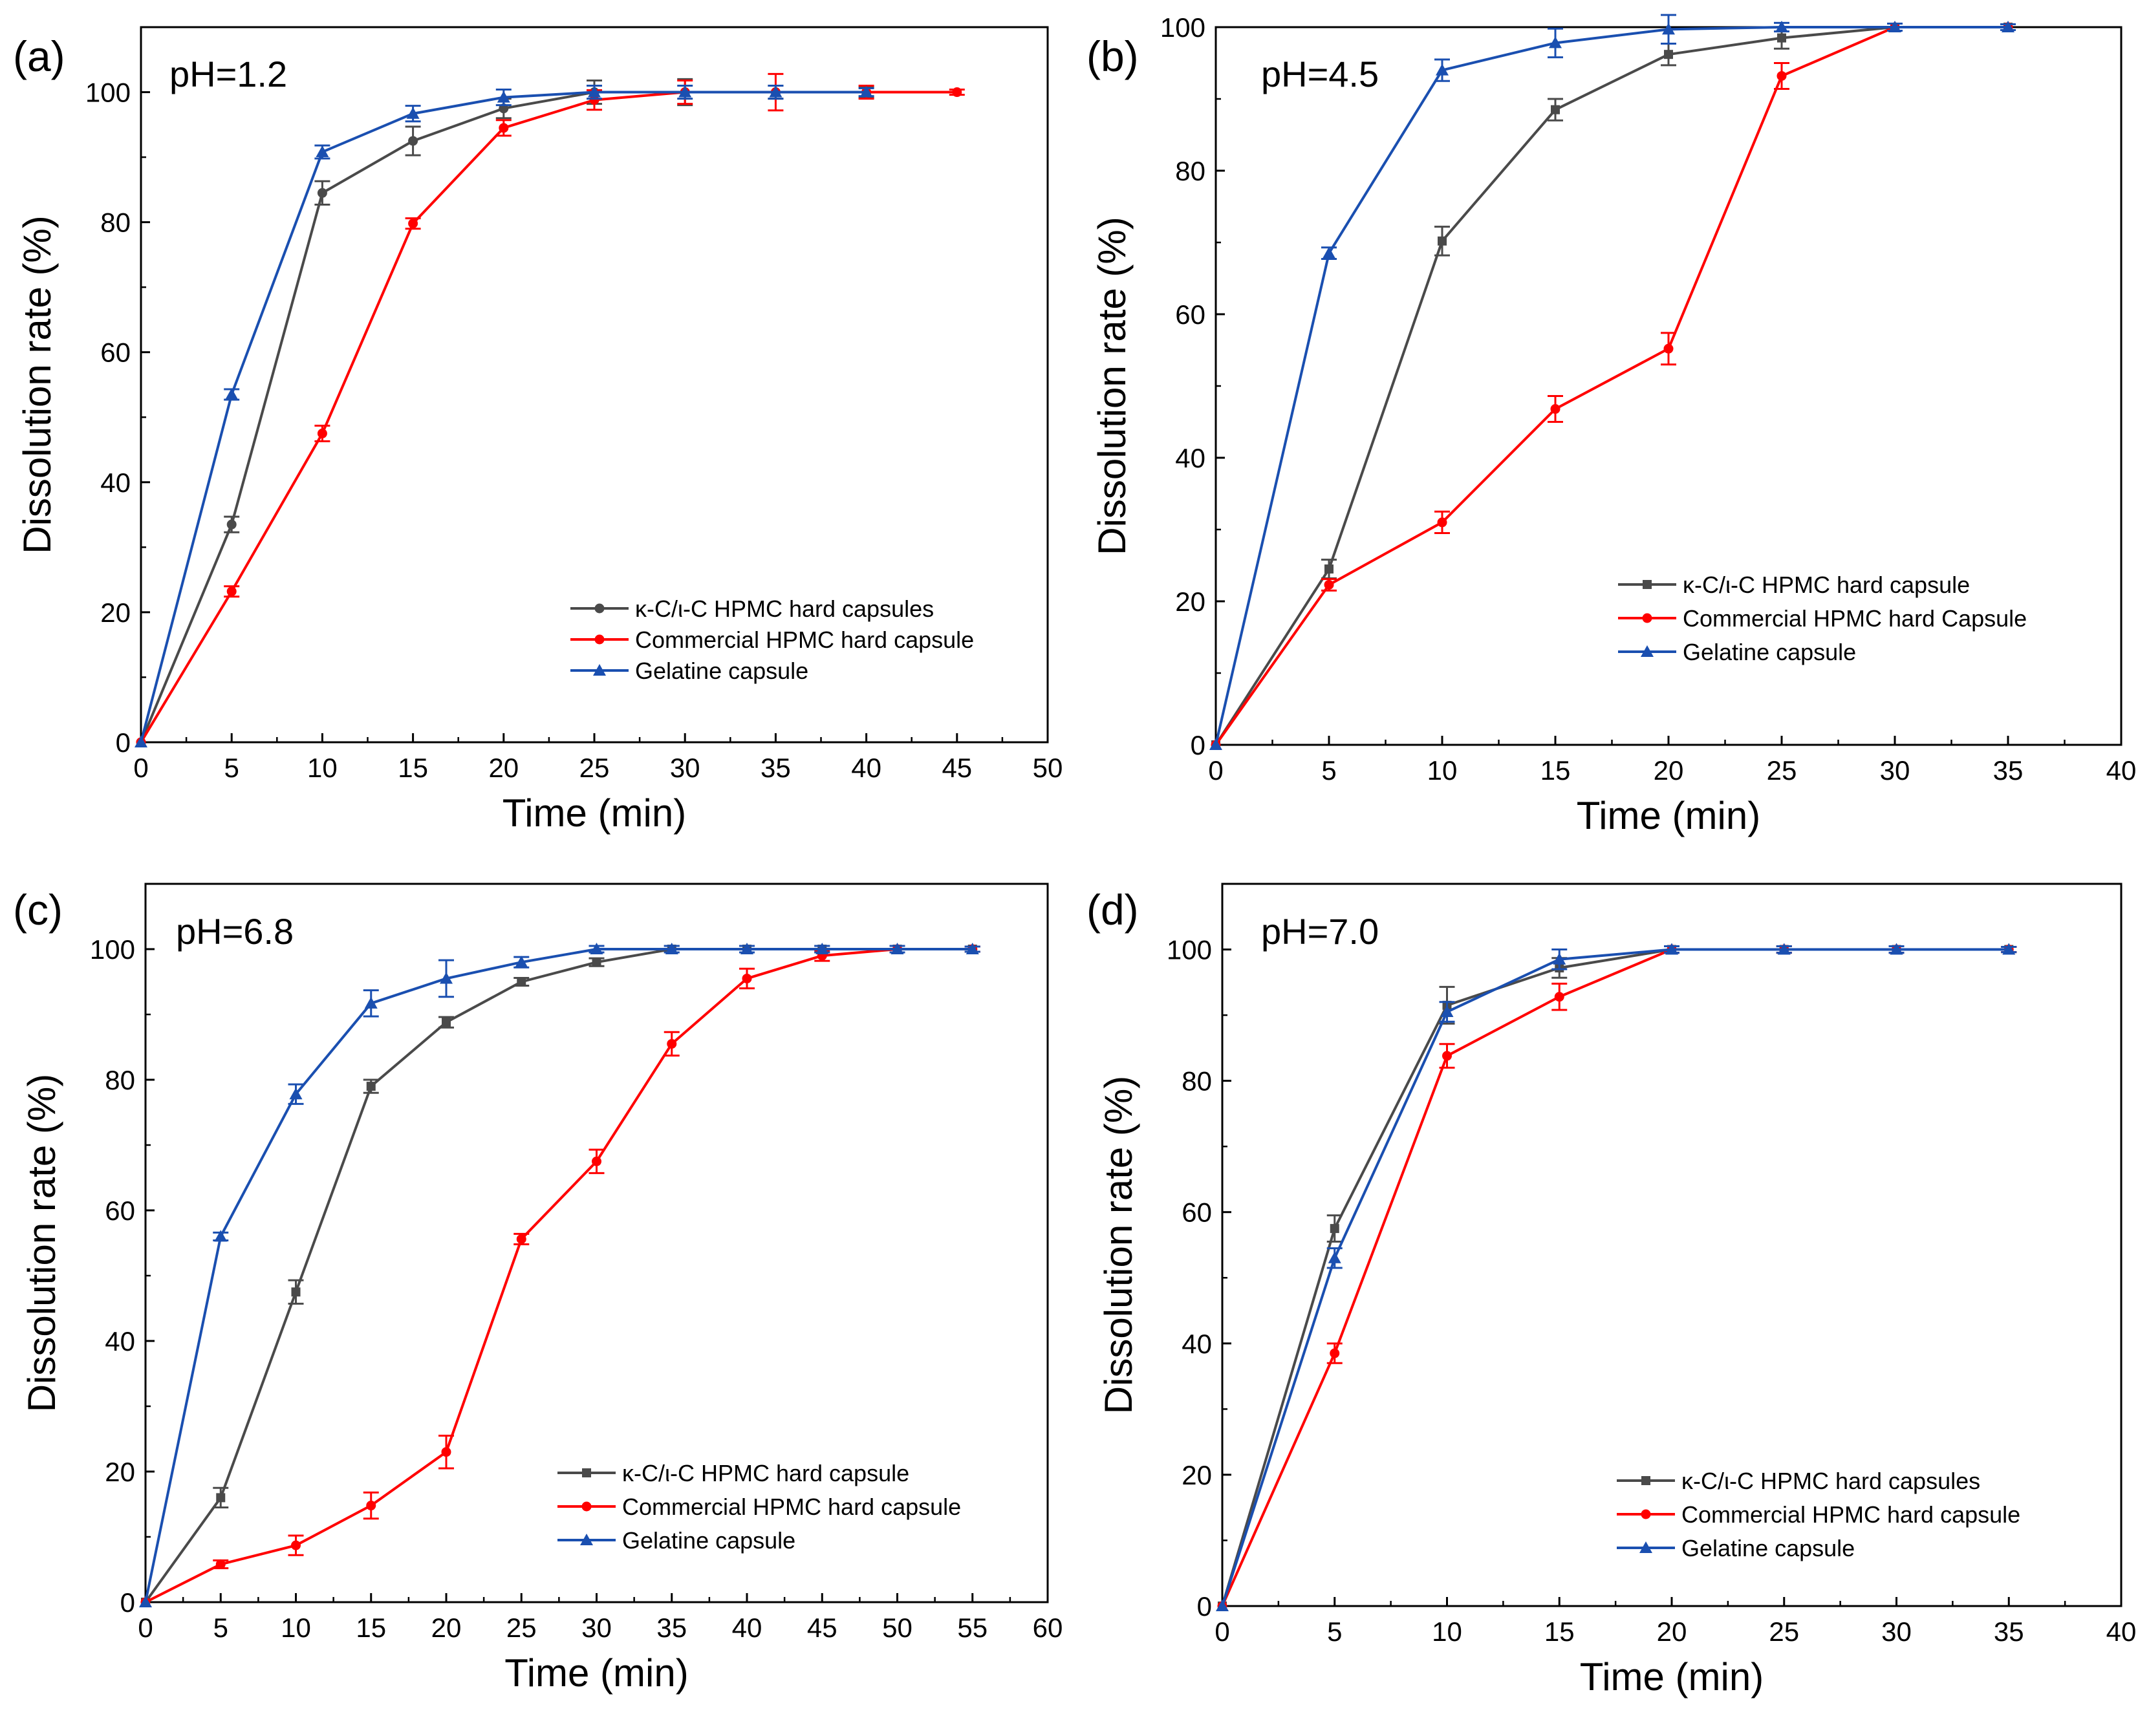 This screenshot has width=2149, height=1736. Describe the element at coordinates (784, 608) in the screenshot. I see `legend-label: κ-C/ι-C HPMC hard capsules` at that location.